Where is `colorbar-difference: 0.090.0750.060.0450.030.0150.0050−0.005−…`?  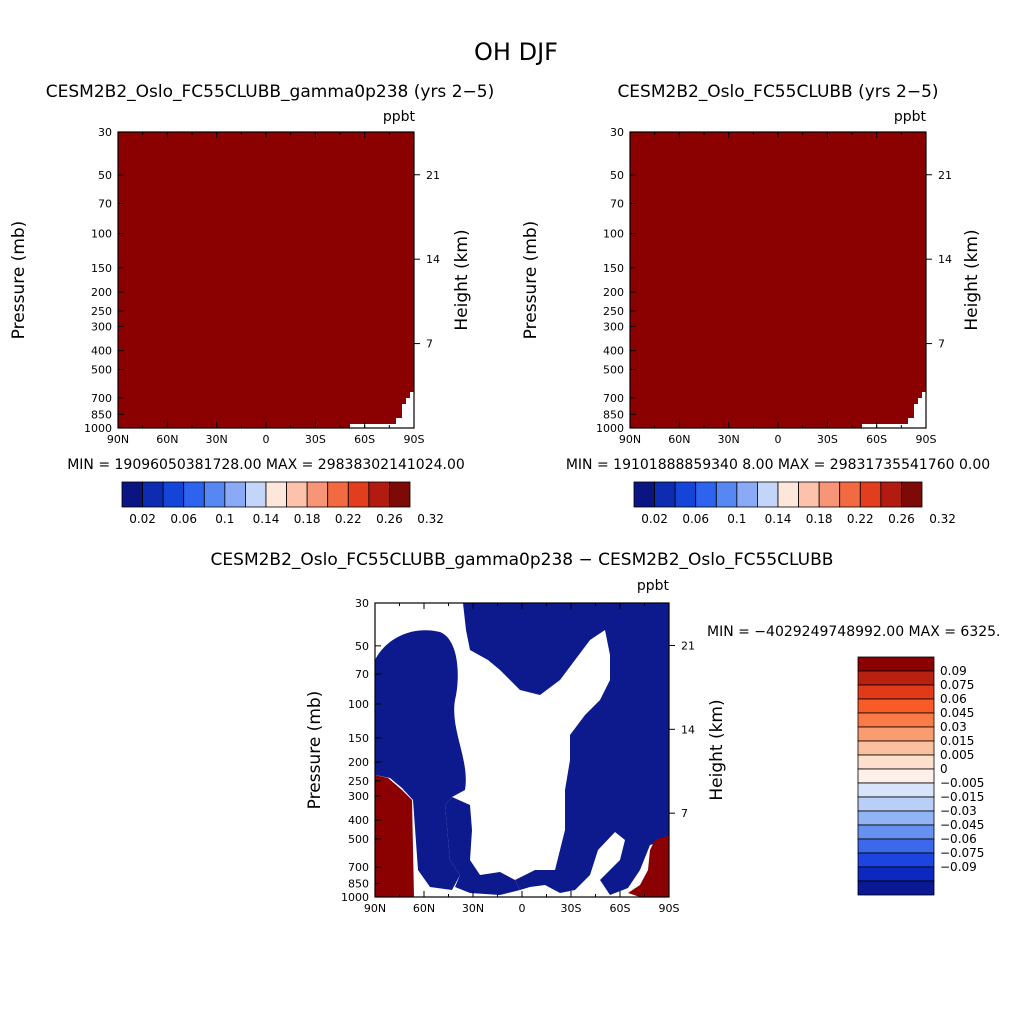
colorbar-difference: 0.090.0750.060.0450.030.0150.0050−0.005−… is located at coordinates (920, 776).